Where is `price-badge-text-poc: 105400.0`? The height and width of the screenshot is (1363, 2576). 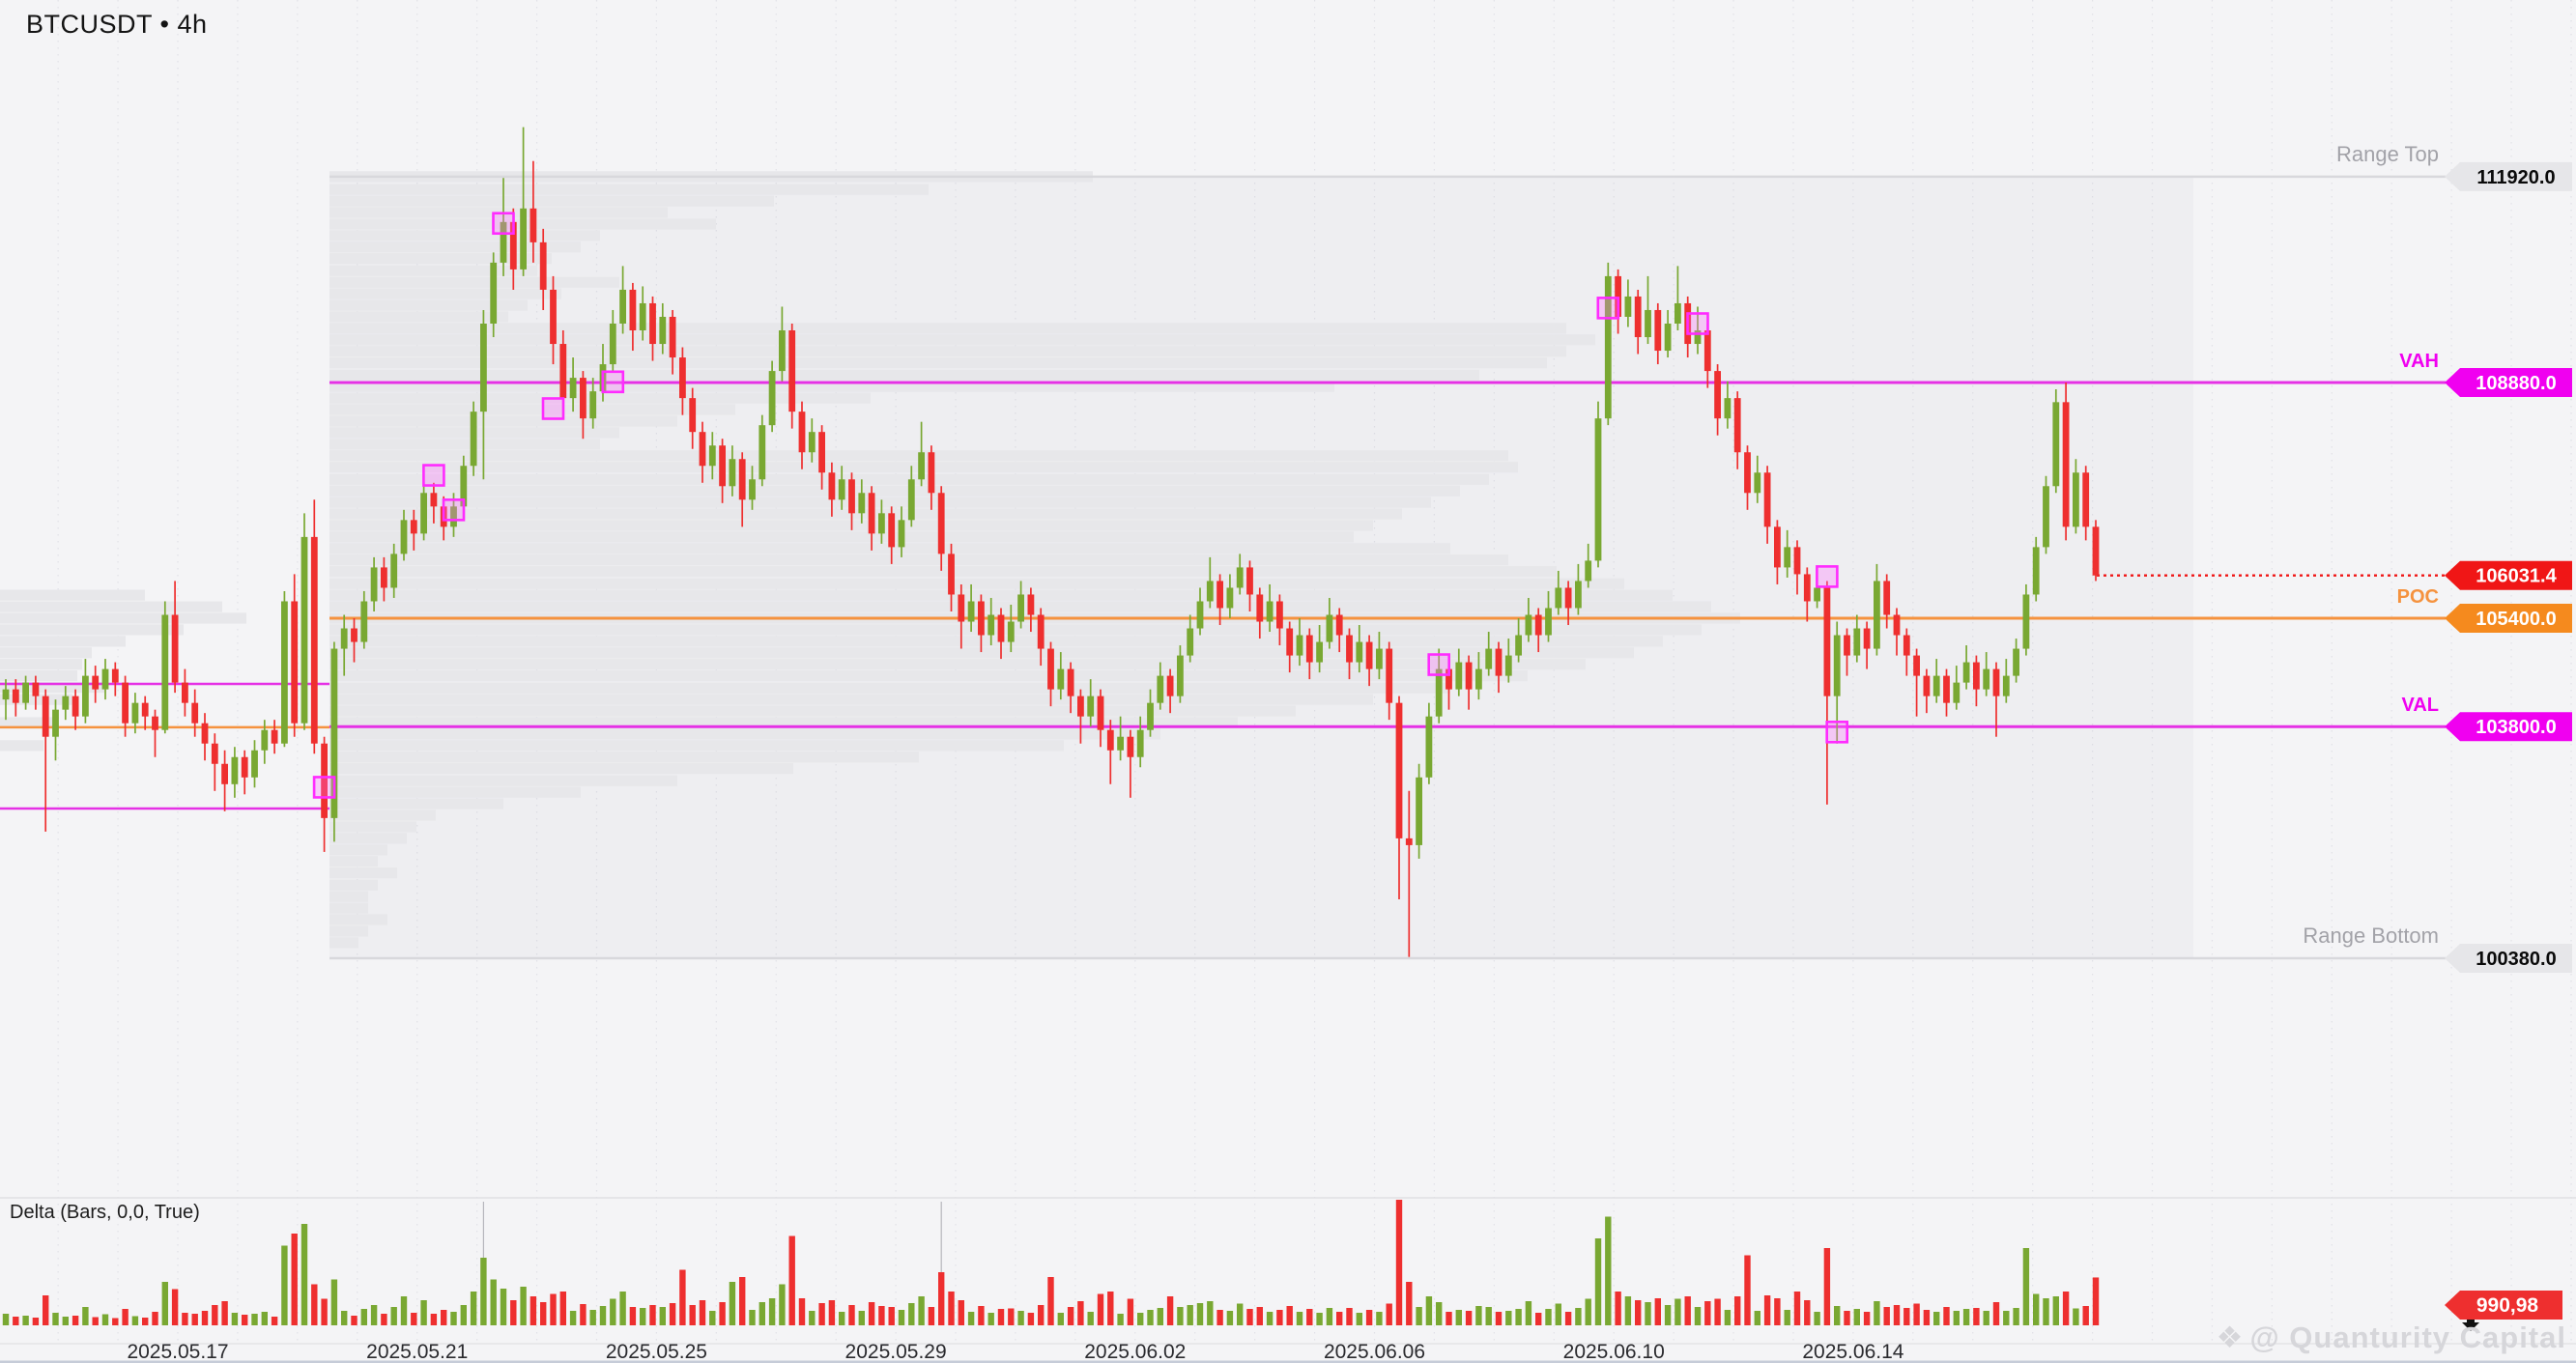
price-badge-text-poc: 105400.0 is located at coordinates (2516, 619).